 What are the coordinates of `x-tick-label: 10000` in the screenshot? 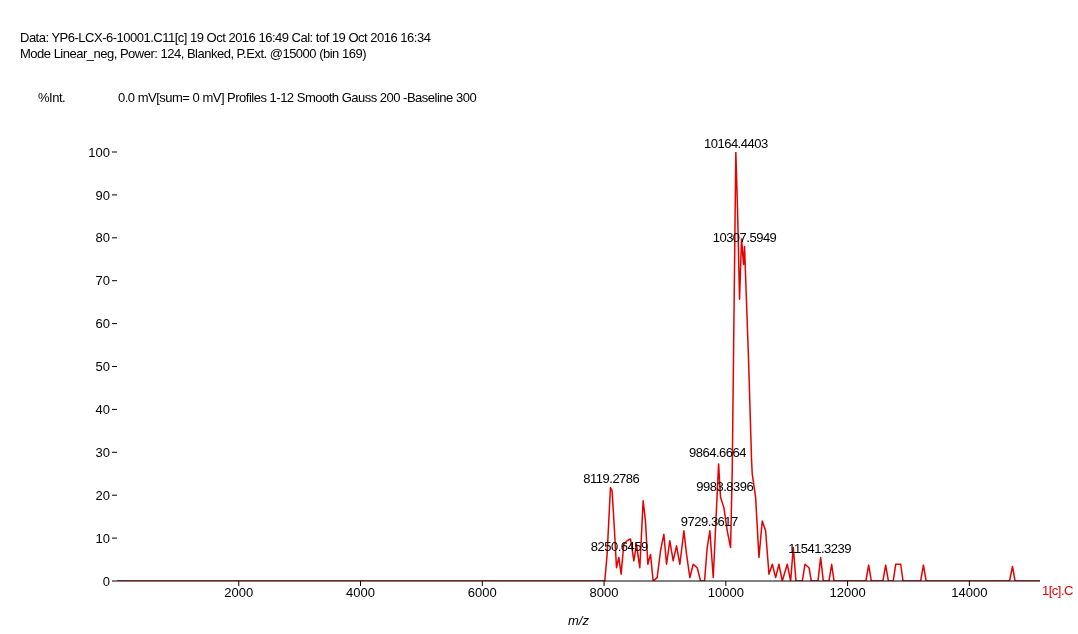 It's located at (725, 593).